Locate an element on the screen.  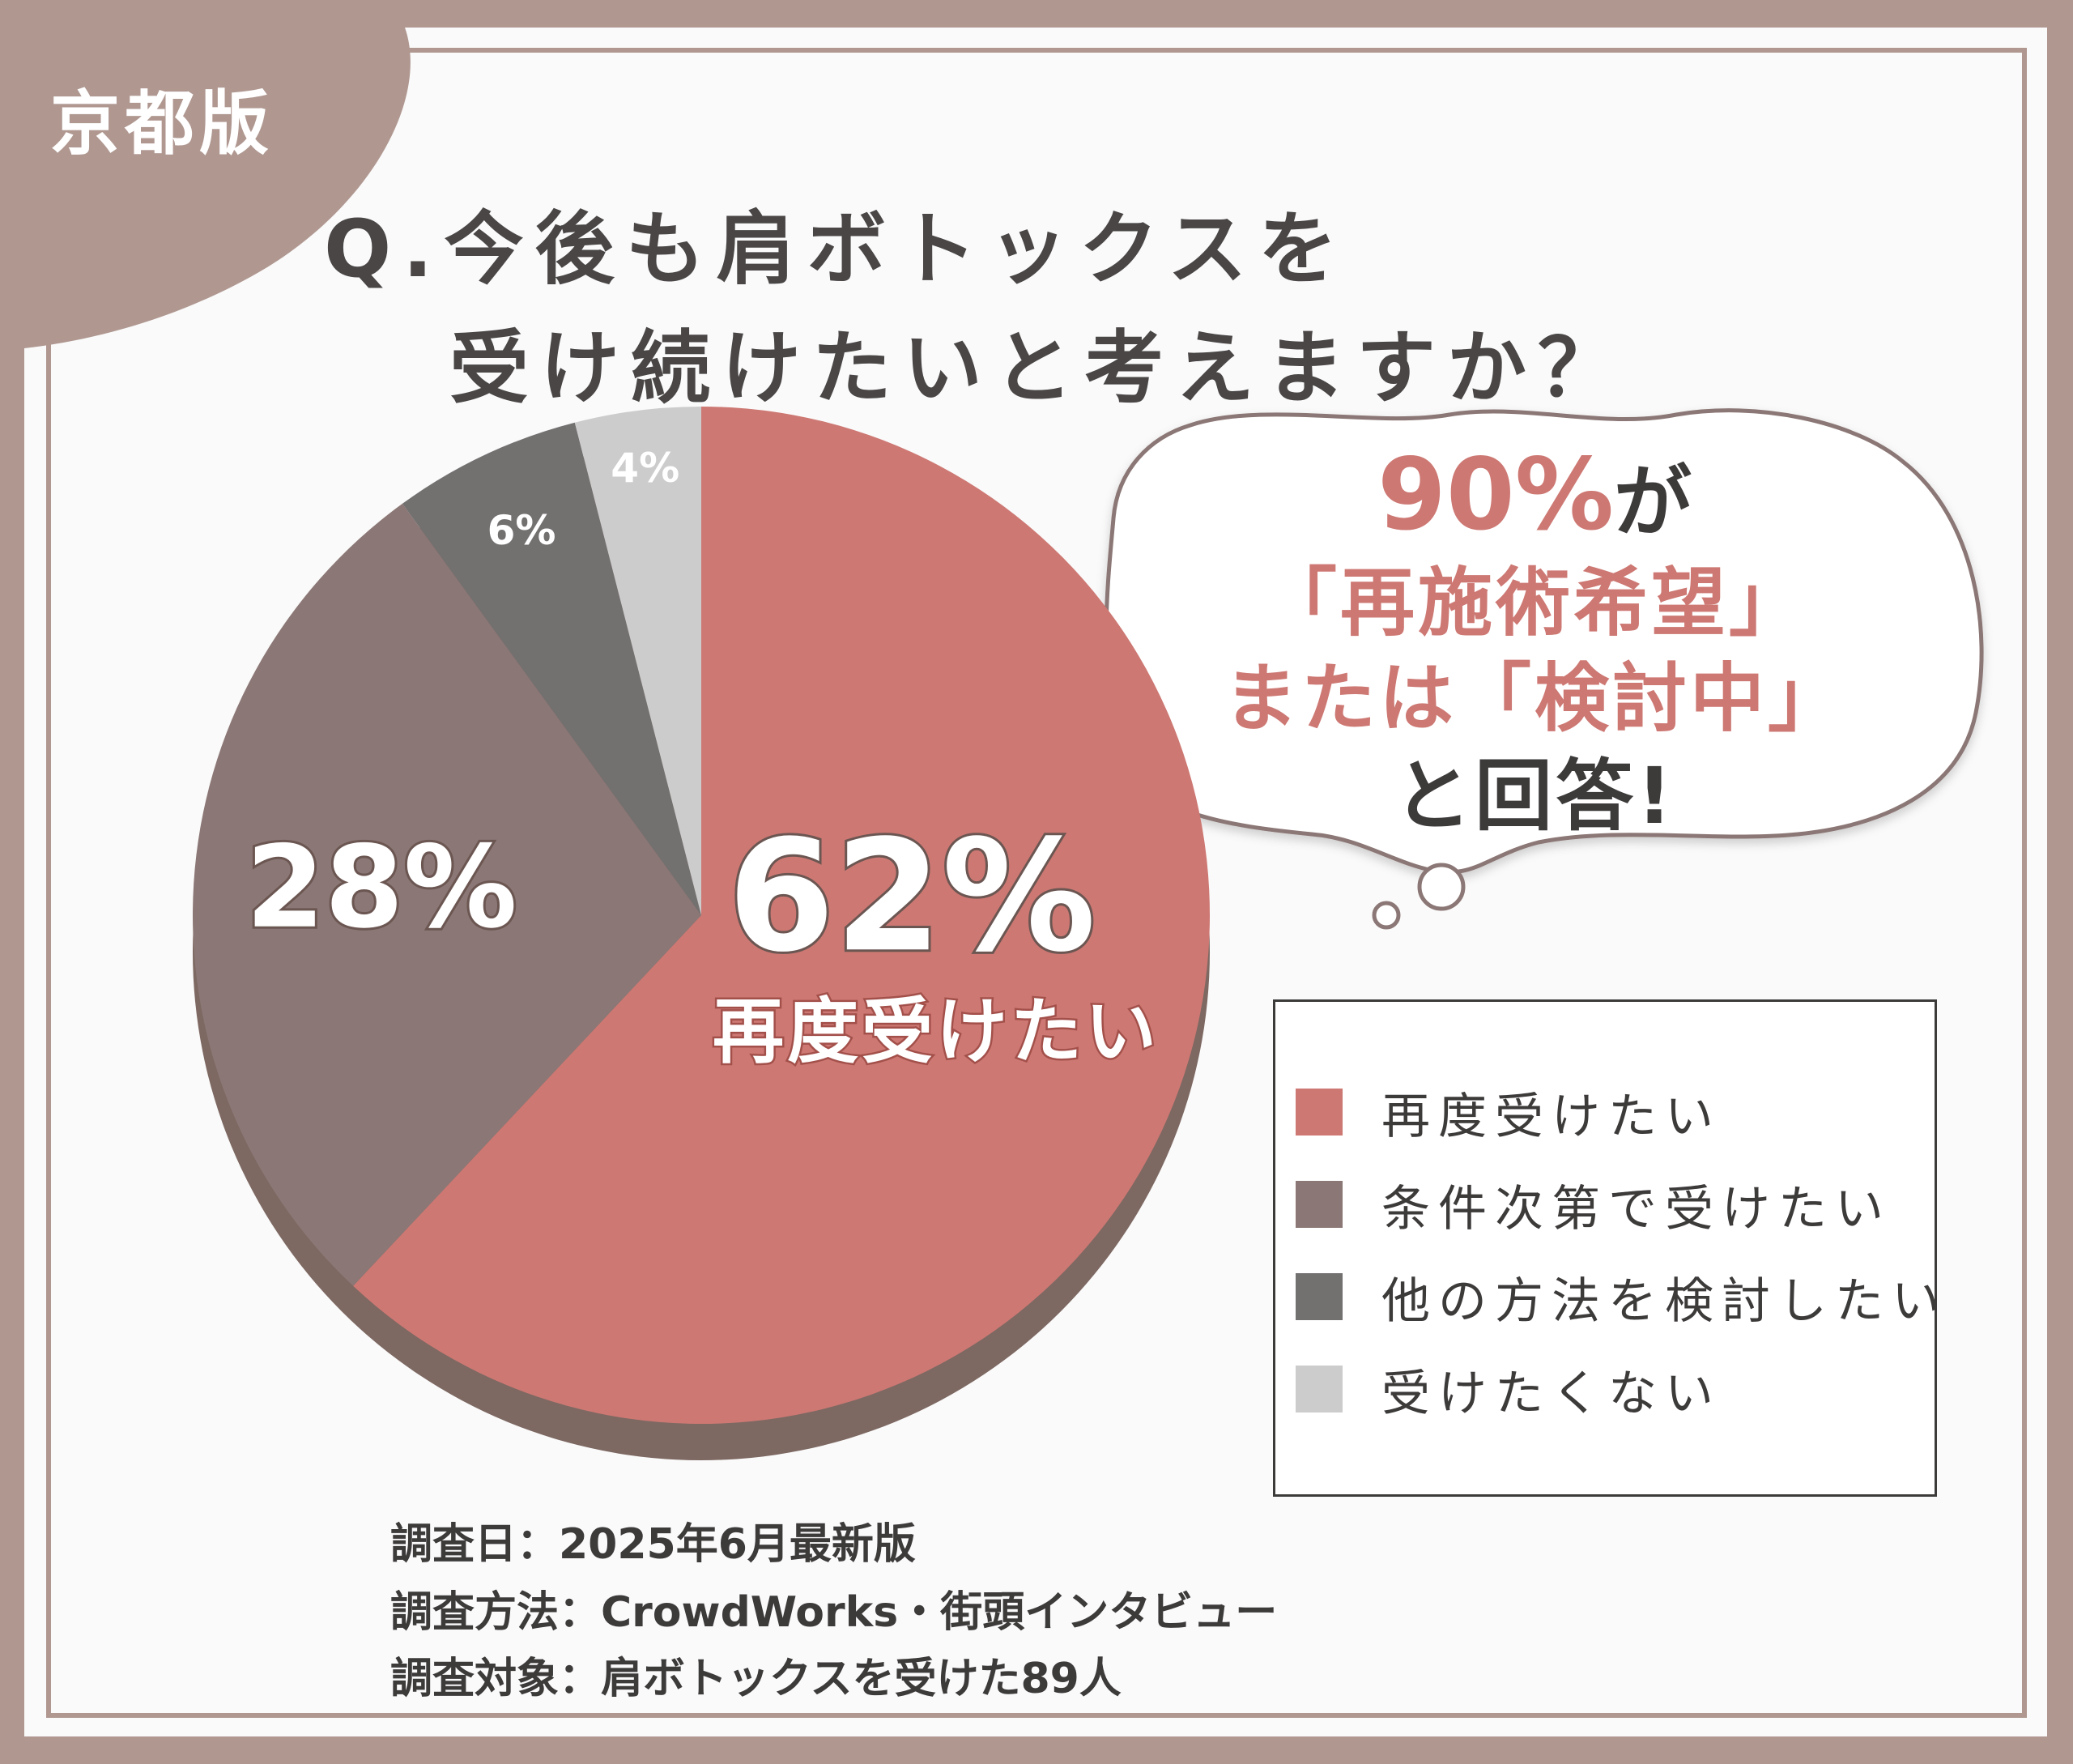
callout-line3: または「検討中」 is located at coordinates (1534, 698).